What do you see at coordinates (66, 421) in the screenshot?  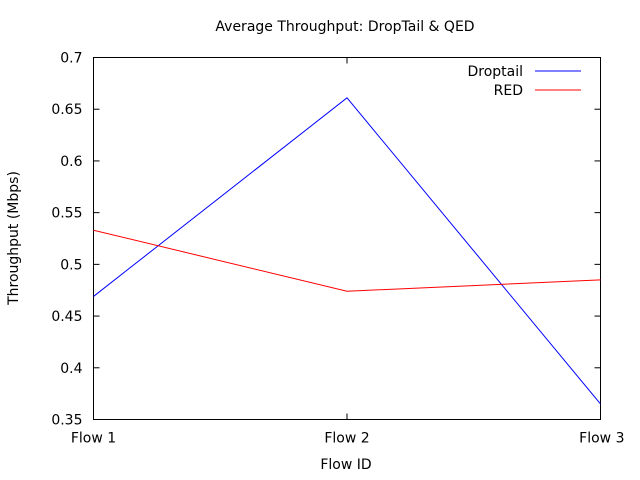 I see `y-tick-label: 0.35` at bounding box center [66, 421].